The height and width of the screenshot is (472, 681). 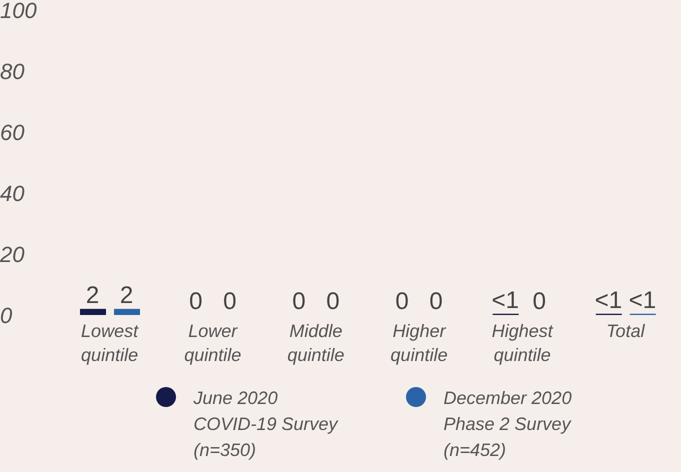 What do you see at coordinates (13, 132) in the screenshot?
I see `y-tick-label: 60` at bounding box center [13, 132].